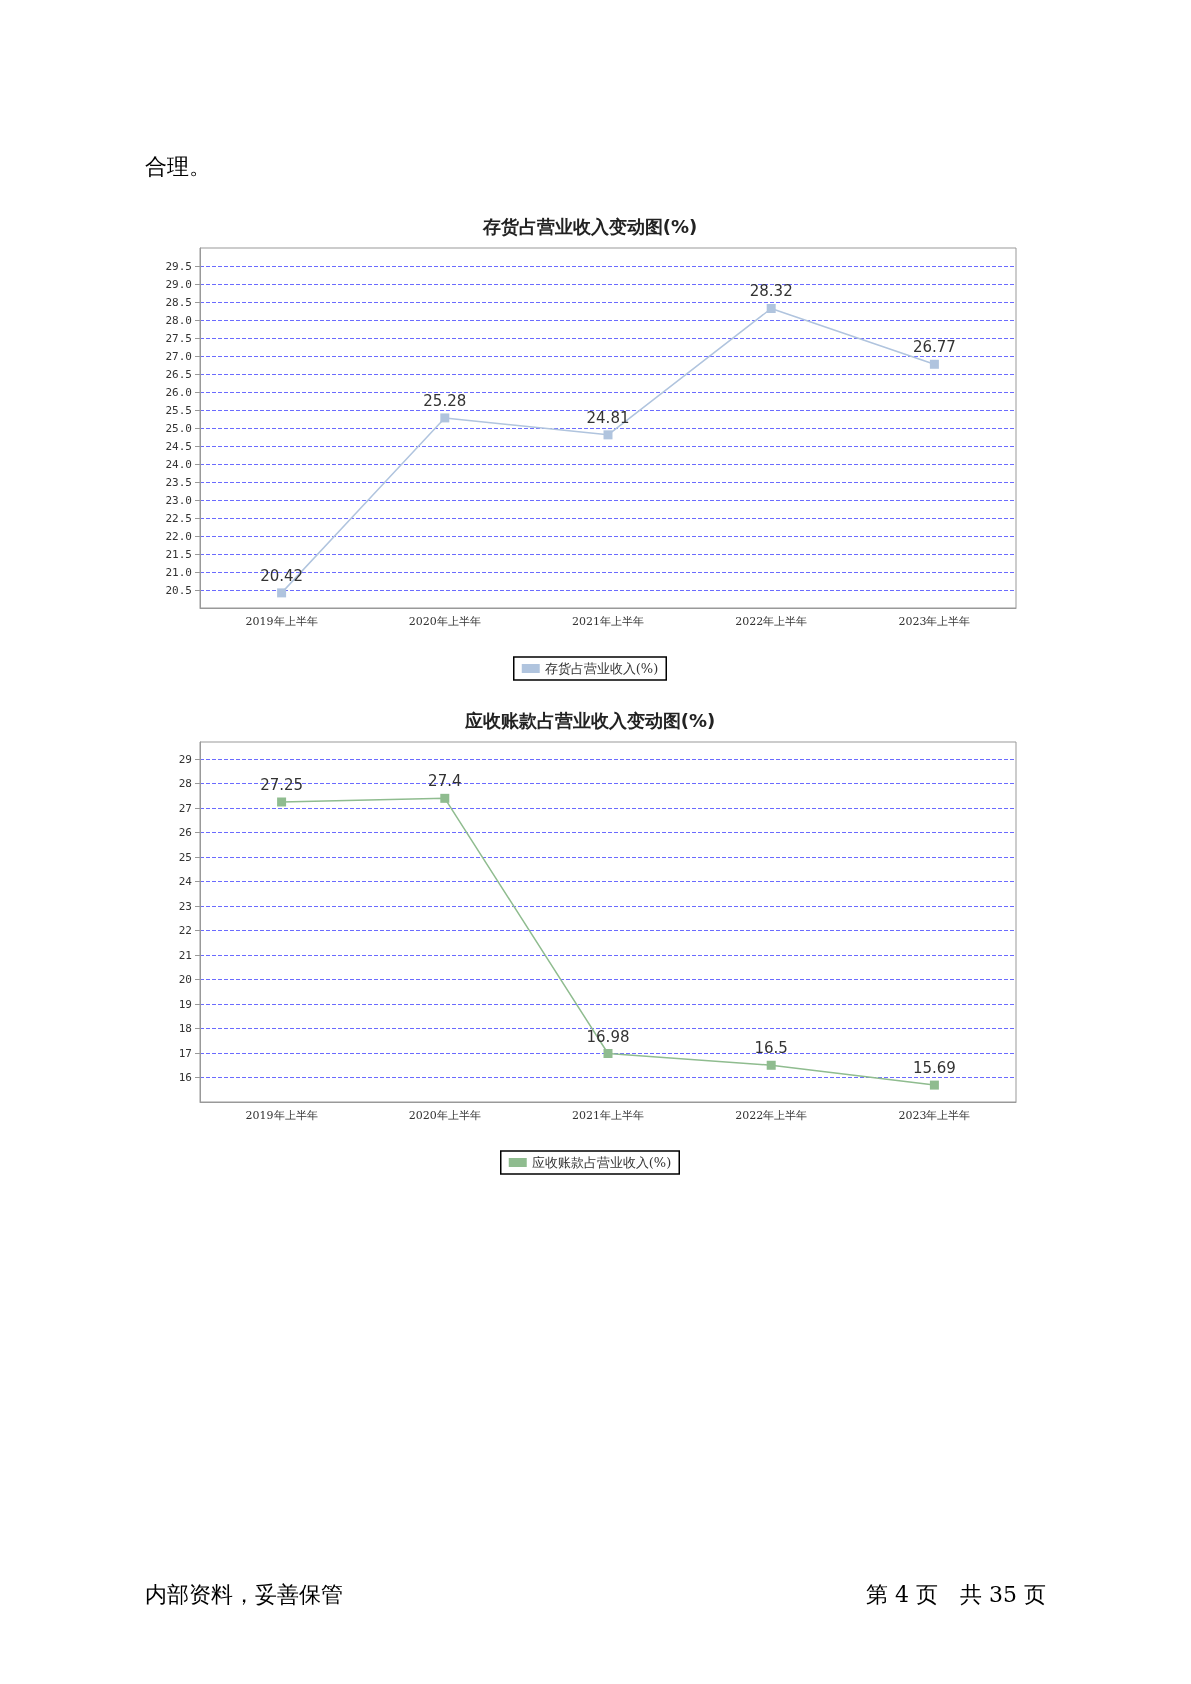  What do you see at coordinates (601, 1162) in the screenshot?
I see `legend-label: 应收账款占营业收入(%)` at bounding box center [601, 1162].